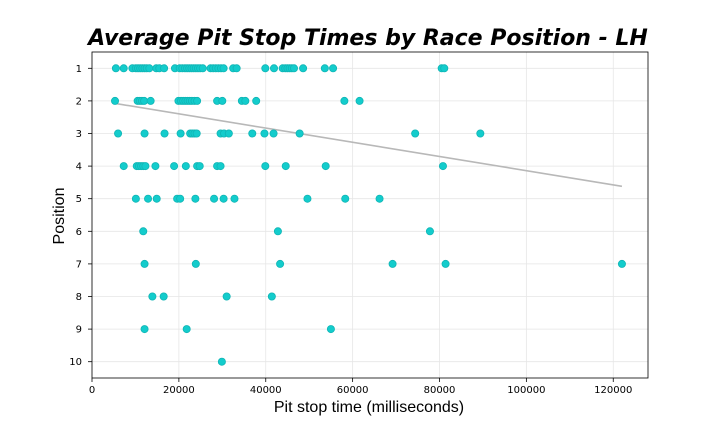 The width and height of the screenshot is (720, 437). What do you see at coordinates (79, 134) in the screenshot?
I see `y-tick-label: 3` at bounding box center [79, 134].